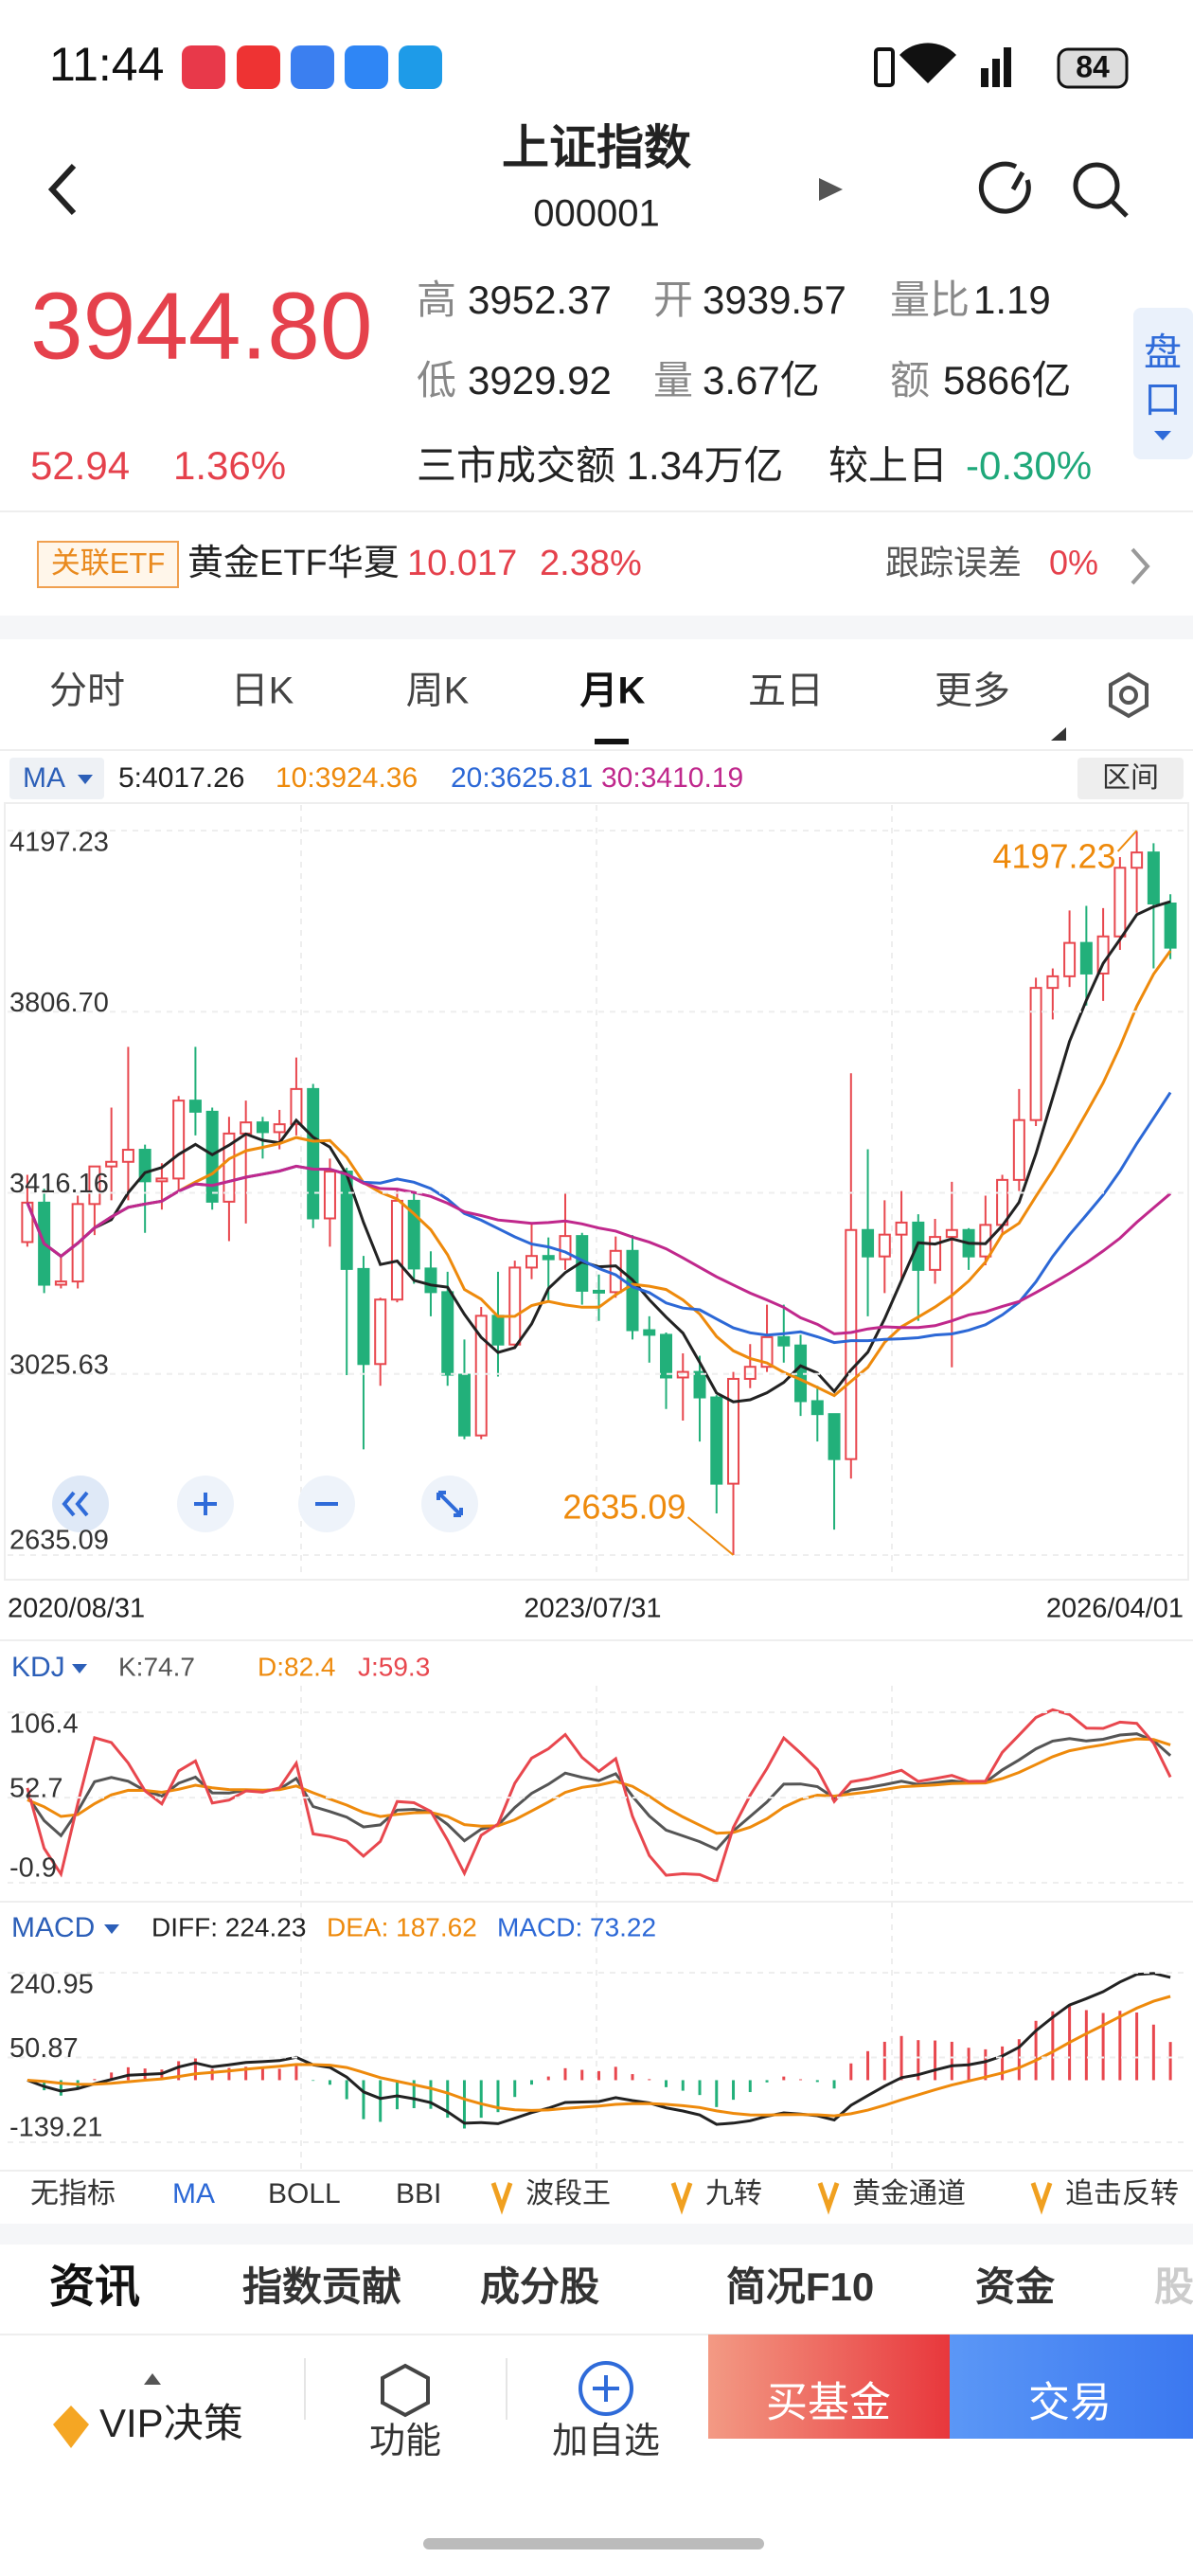  What do you see at coordinates (87, 691) in the screenshot?
I see `period-tab: 分时` at bounding box center [87, 691].